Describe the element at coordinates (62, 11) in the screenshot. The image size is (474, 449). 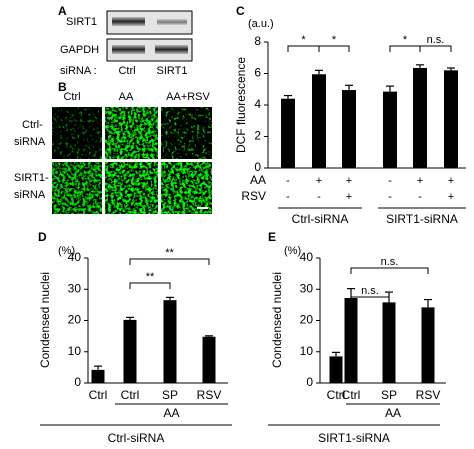
I see `panel-letter: A` at that location.